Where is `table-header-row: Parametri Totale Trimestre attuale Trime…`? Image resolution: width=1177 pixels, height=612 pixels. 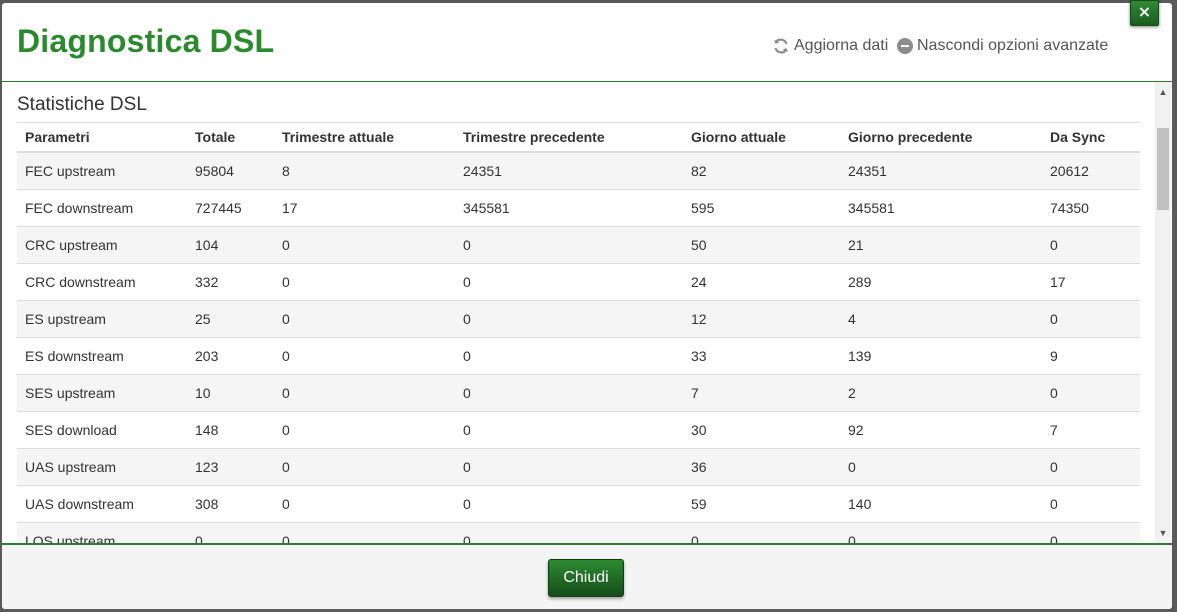 table-header-row: Parametri Totale Trimestre attuale Trime… is located at coordinates (578, 137).